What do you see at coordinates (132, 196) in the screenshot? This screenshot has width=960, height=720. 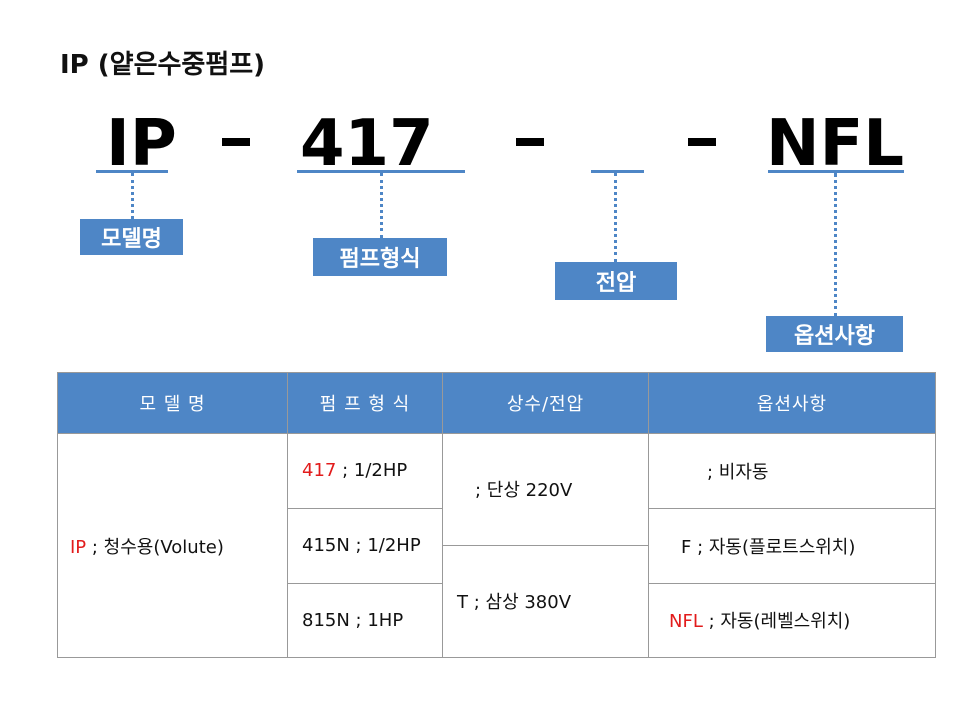 I see `connector-model` at bounding box center [132, 196].